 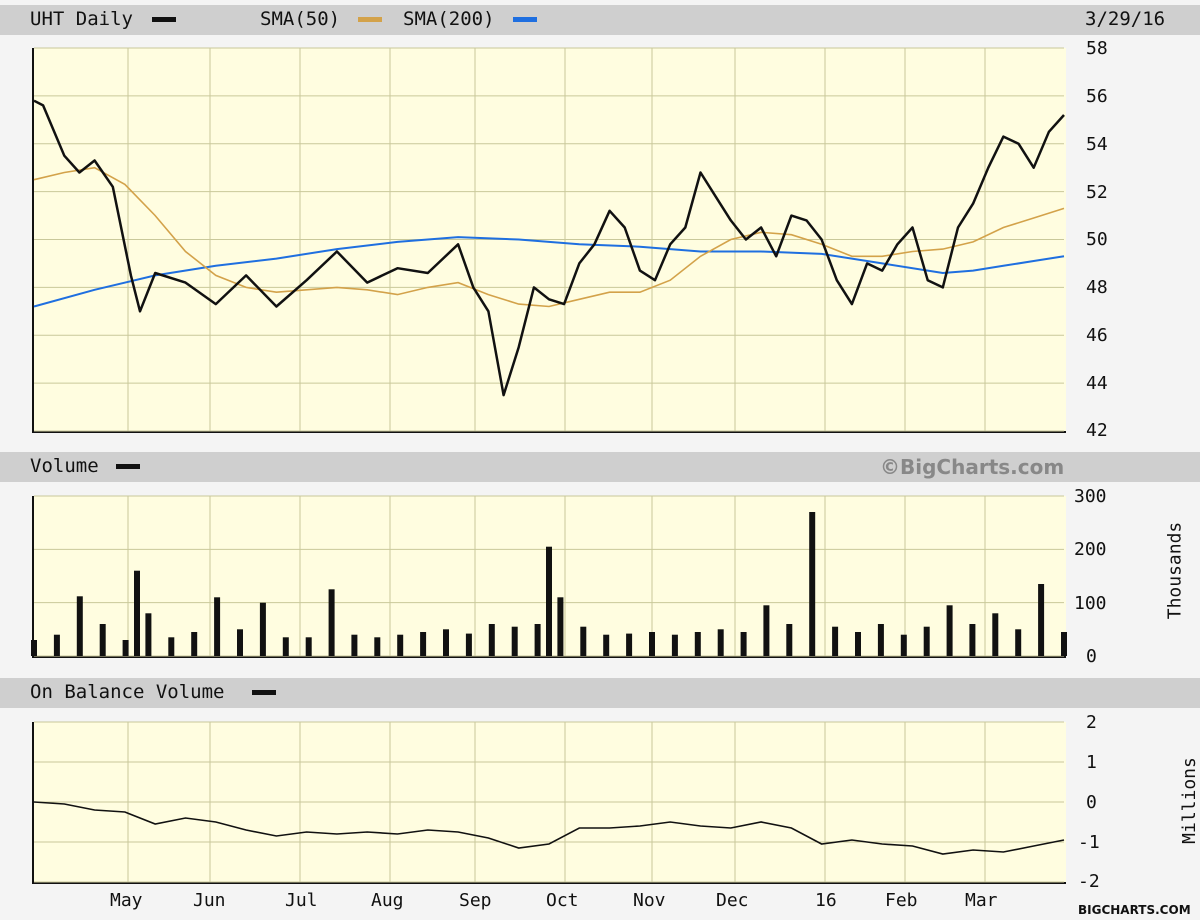 I want to click on price-tick-46: 46, so click(x=1097, y=335).